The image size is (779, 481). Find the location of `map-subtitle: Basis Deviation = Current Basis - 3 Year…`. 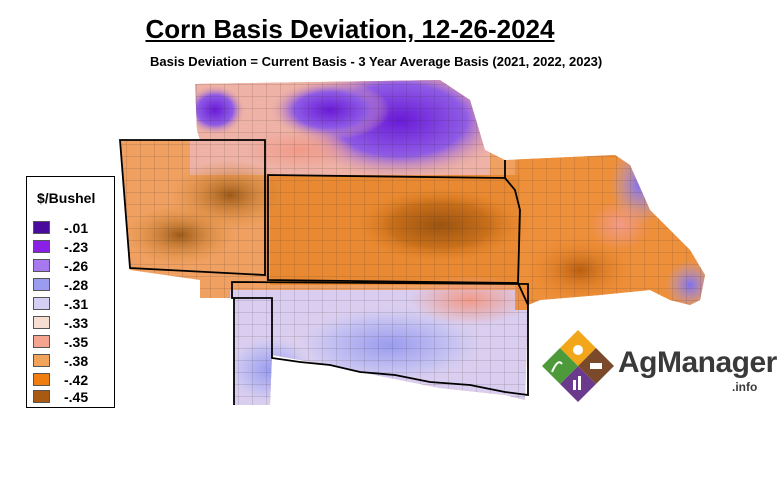

map-subtitle: Basis Deviation = Current Basis - 3 Year… is located at coordinates (376, 61).